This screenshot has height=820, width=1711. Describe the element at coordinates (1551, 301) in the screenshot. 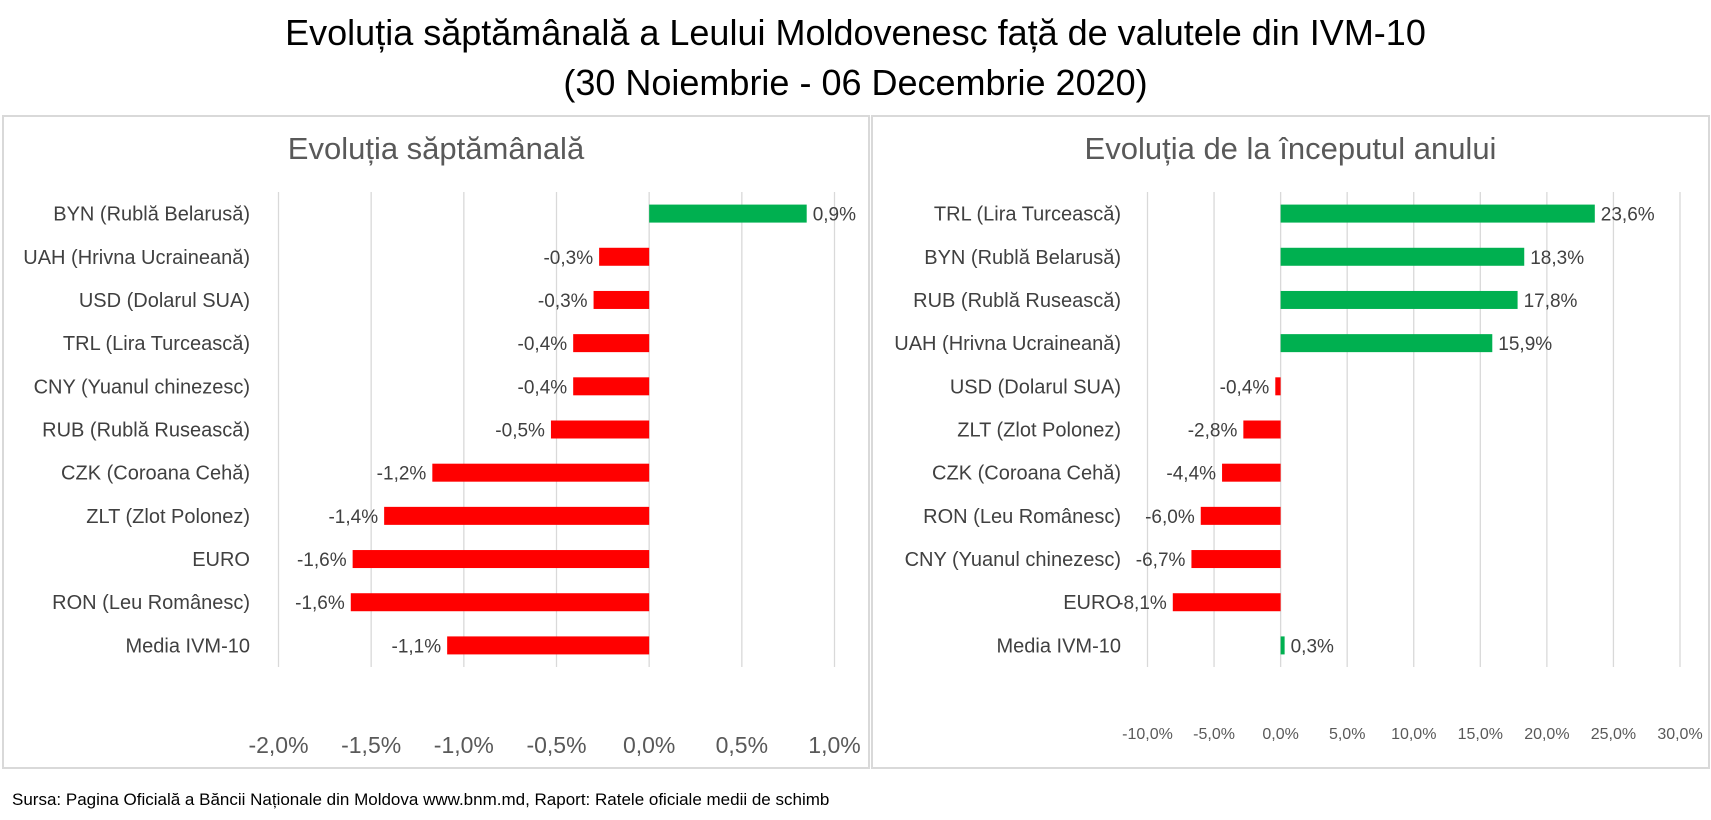

I see `data-label: 17,8%` at that location.